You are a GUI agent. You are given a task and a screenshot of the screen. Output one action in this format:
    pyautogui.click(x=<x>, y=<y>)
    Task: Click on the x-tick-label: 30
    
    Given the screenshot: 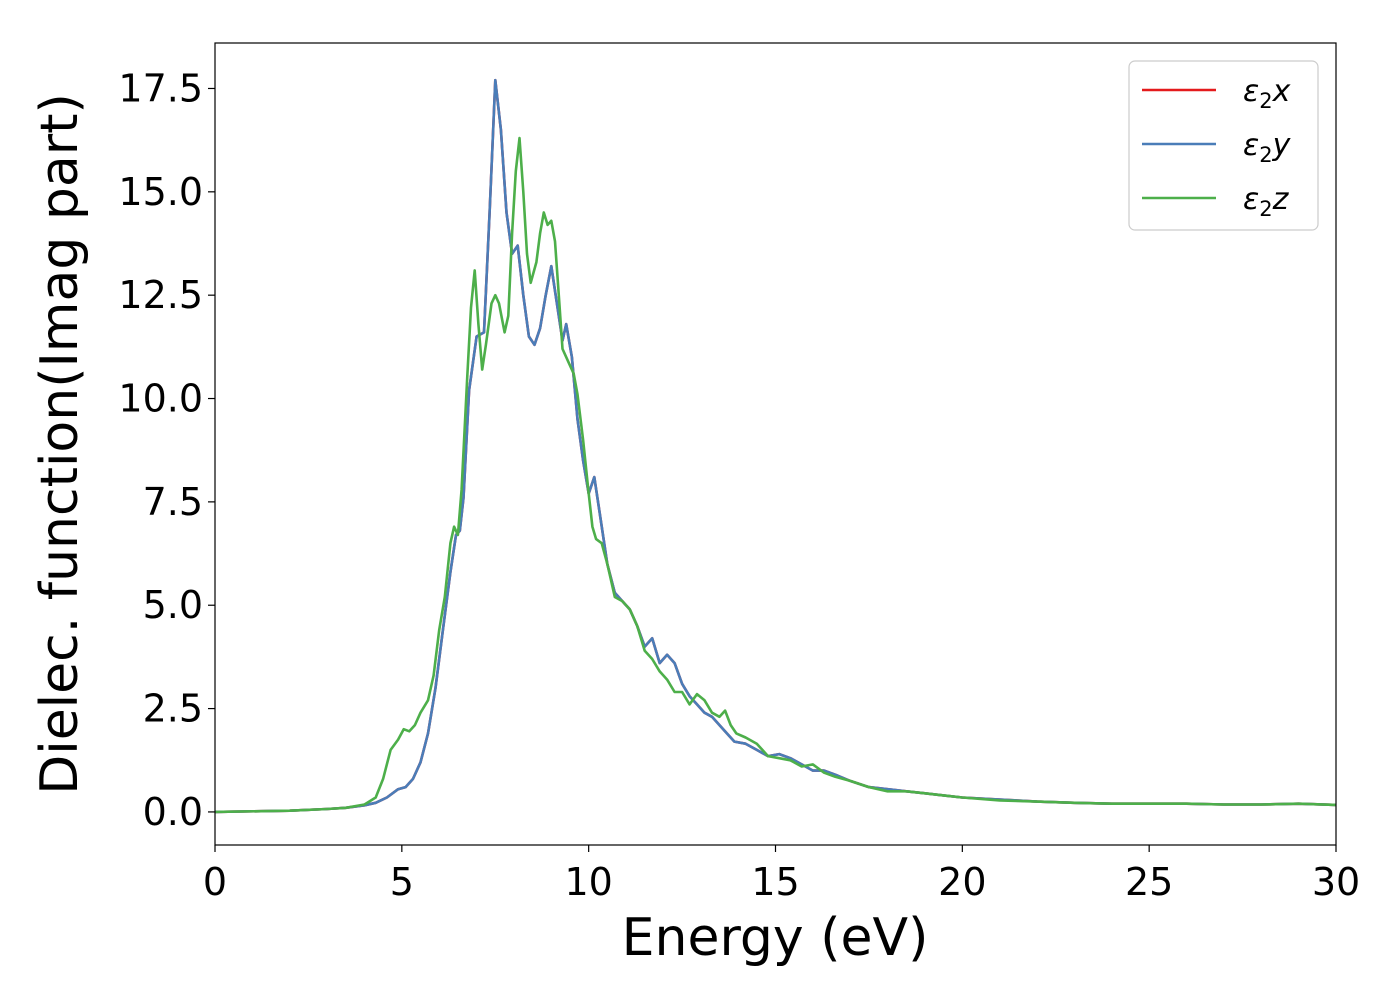 What is the action you would take?
    pyautogui.click(x=1336, y=882)
    